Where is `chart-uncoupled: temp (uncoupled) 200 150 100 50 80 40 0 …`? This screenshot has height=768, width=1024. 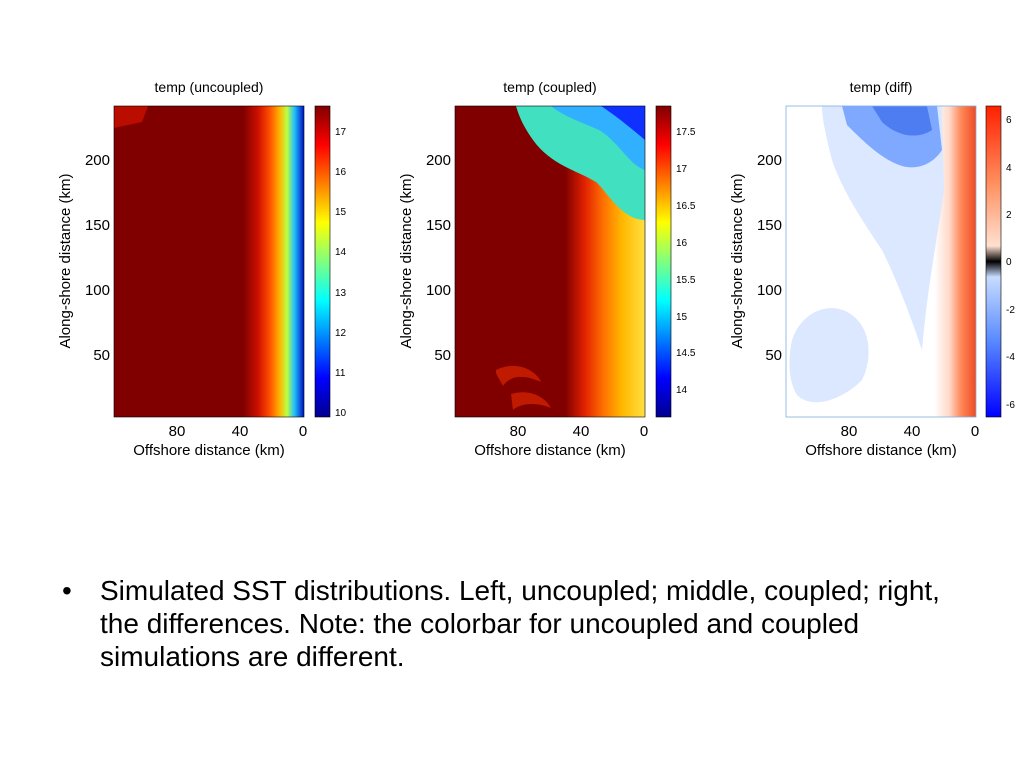
chart-uncoupled: temp (uncoupled) 200 150 100 50 80 40 0 … is located at coordinates (202, 269).